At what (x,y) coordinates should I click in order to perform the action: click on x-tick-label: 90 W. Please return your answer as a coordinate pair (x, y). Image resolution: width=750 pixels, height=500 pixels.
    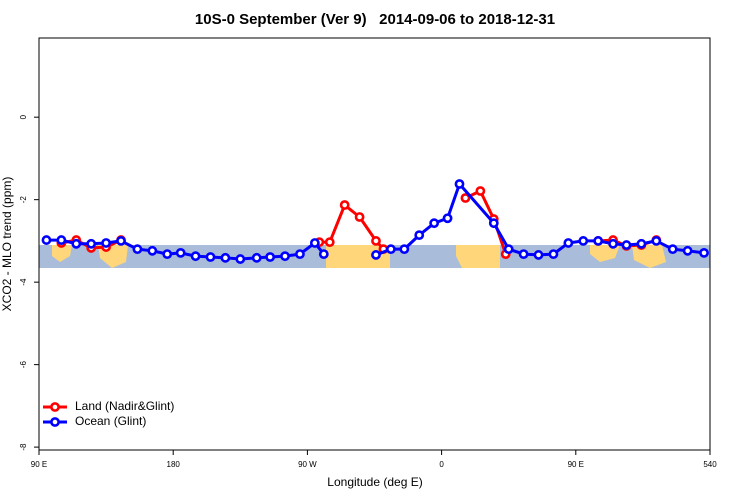
    Looking at the image, I should click on (307, 464).